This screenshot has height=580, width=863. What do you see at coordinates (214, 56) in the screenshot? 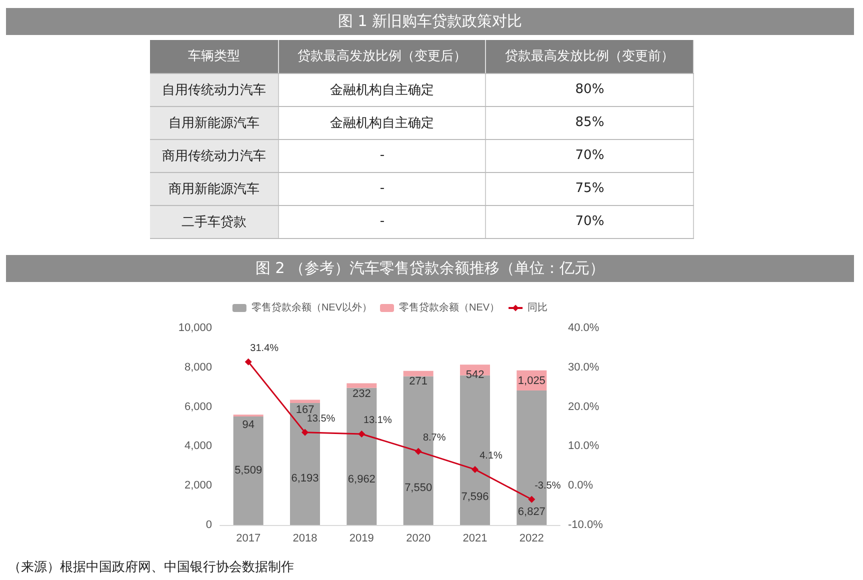
I see `text: 车辆类型` at bounding box center [214, 56].